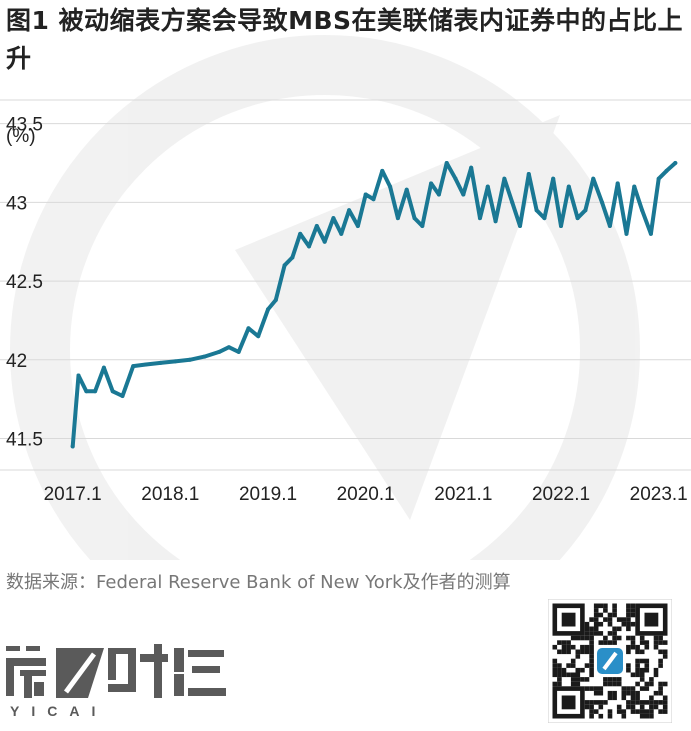  I want to click on x-tick-label: 2022.1, so click(561, 494).